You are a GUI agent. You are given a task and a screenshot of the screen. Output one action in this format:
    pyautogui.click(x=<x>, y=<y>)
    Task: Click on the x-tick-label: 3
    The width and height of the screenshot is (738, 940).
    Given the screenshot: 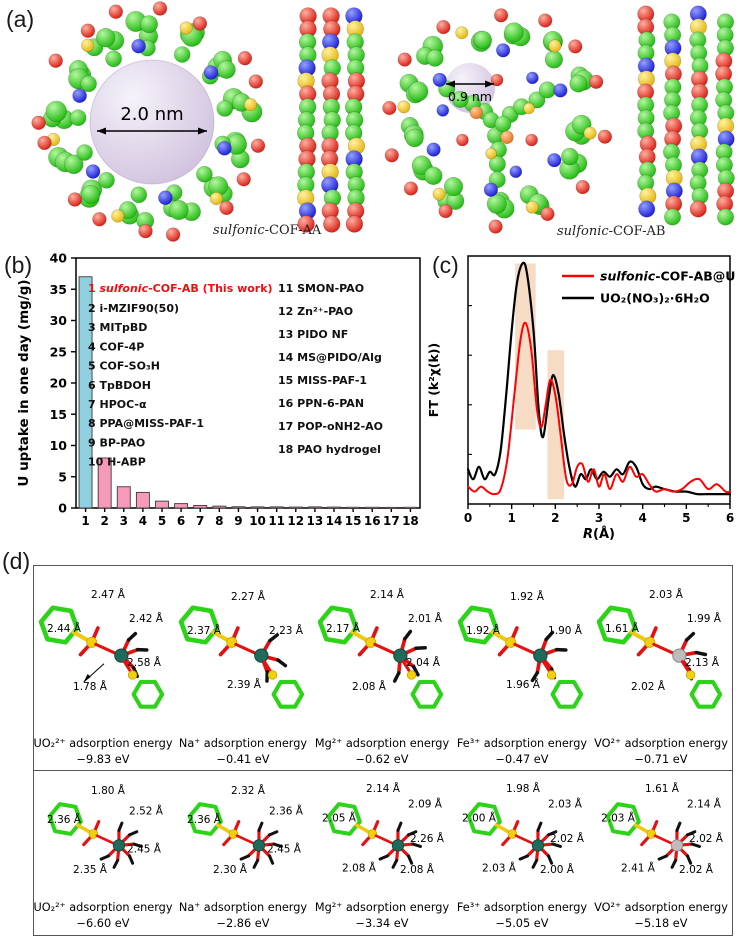 What is the action you would take?
    pyautogui.click(x=599, y=518)
    